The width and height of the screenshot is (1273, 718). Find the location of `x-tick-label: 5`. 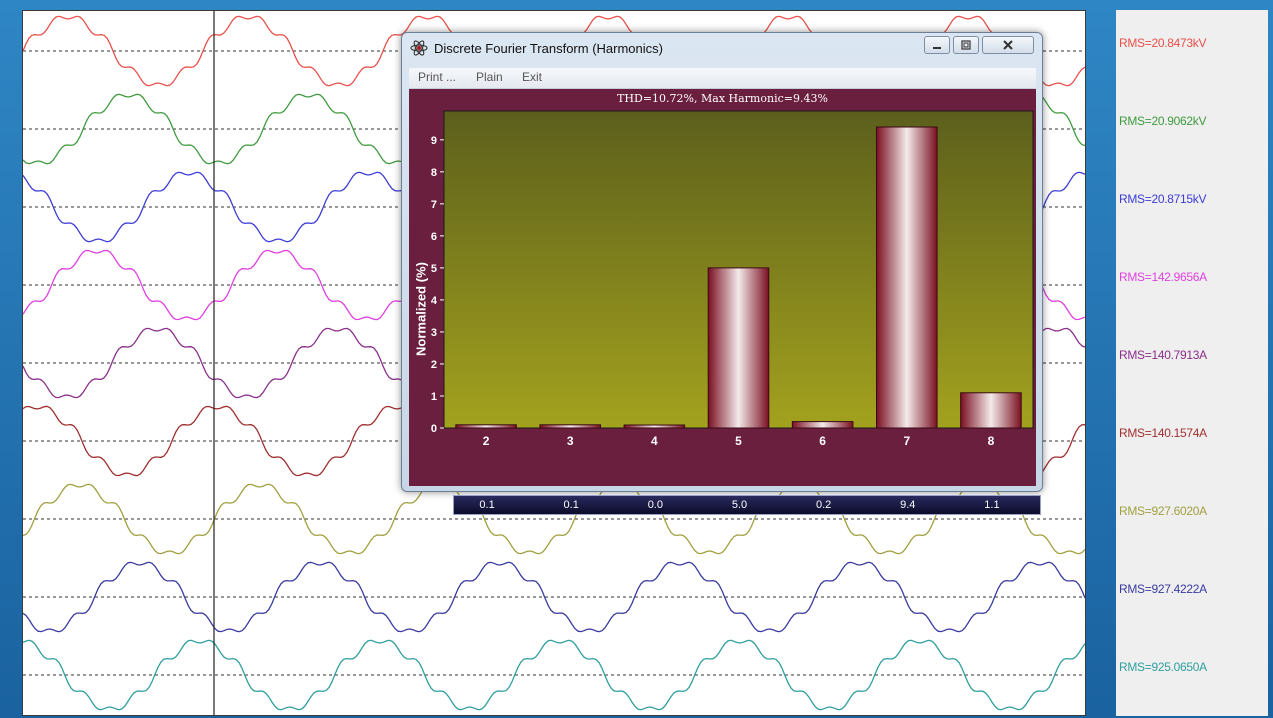

x-tick-label: 5 is located at coordinates (738, 441).